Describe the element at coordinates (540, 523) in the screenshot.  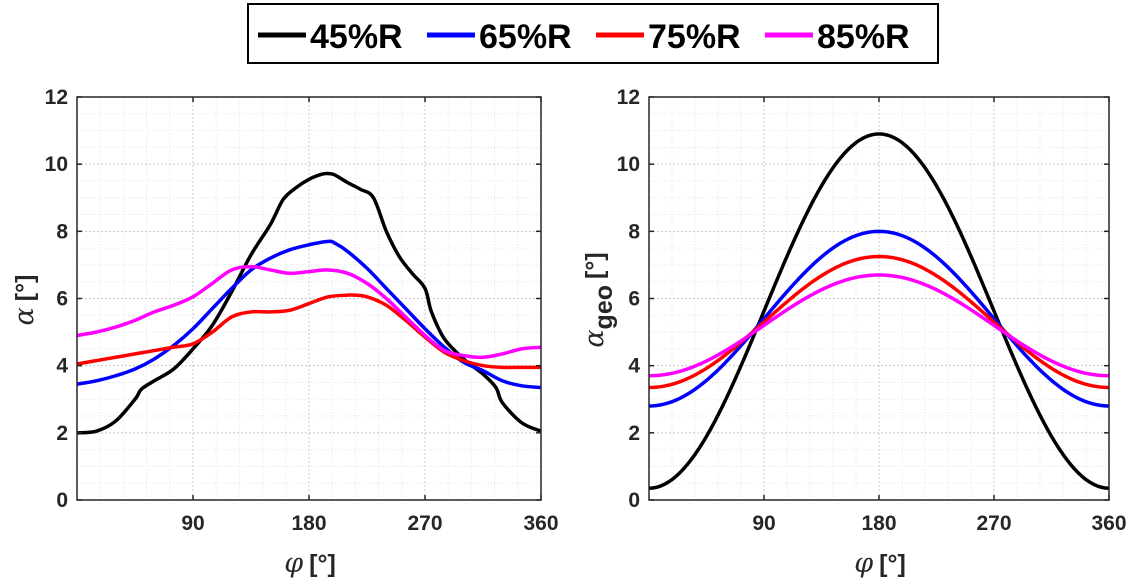
I see `left-xtick-label: 360` at that location.